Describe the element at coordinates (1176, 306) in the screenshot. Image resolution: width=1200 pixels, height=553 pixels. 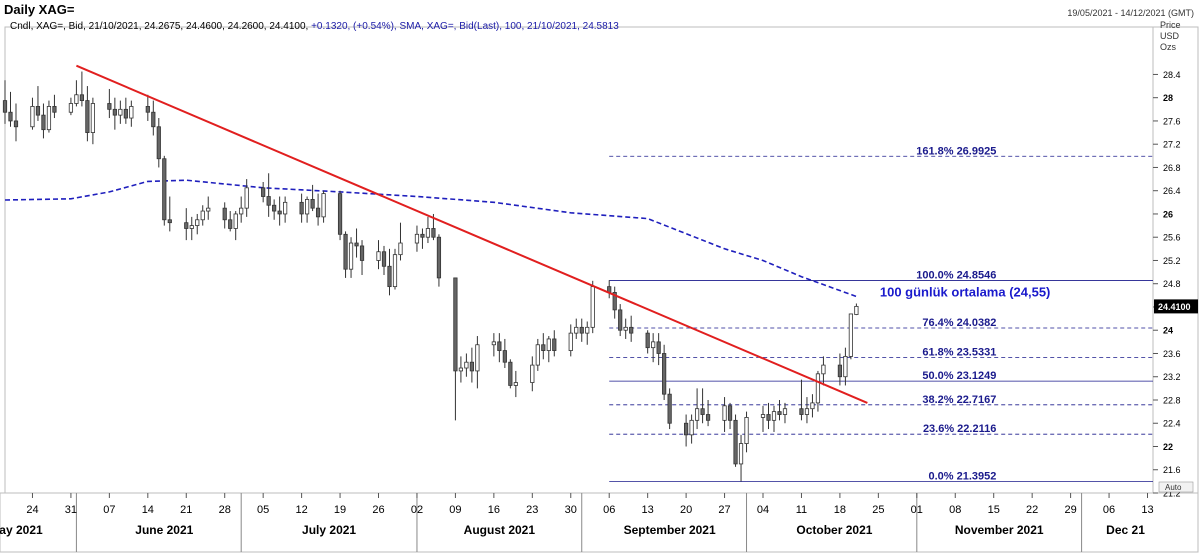
I see `last-price-box` at that location.